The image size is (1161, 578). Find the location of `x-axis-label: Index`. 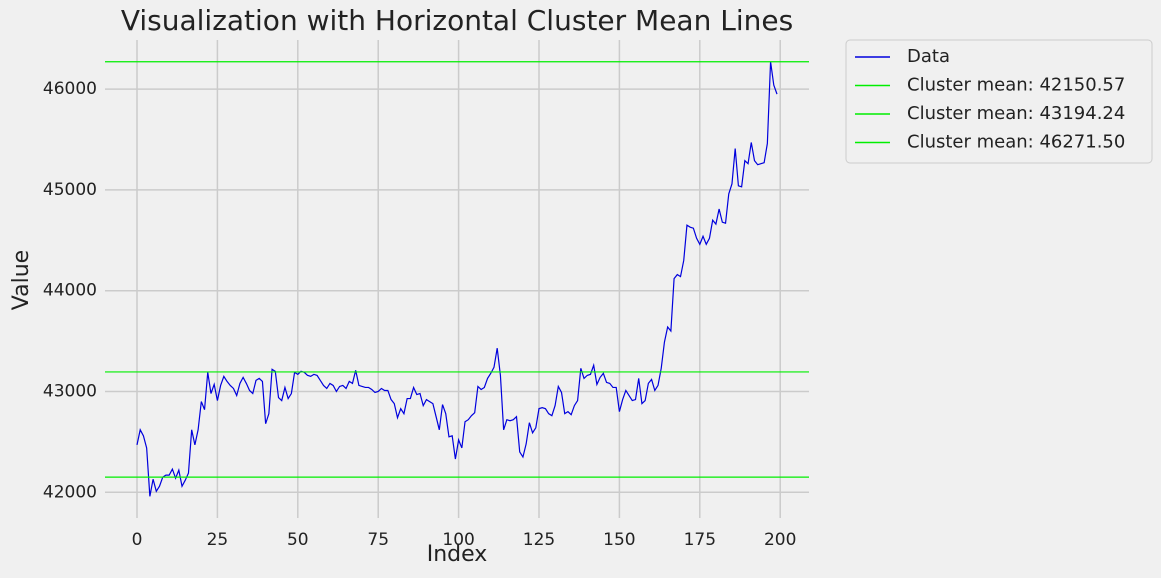

x-axis-label: Index is located at coordinates (457, 554).